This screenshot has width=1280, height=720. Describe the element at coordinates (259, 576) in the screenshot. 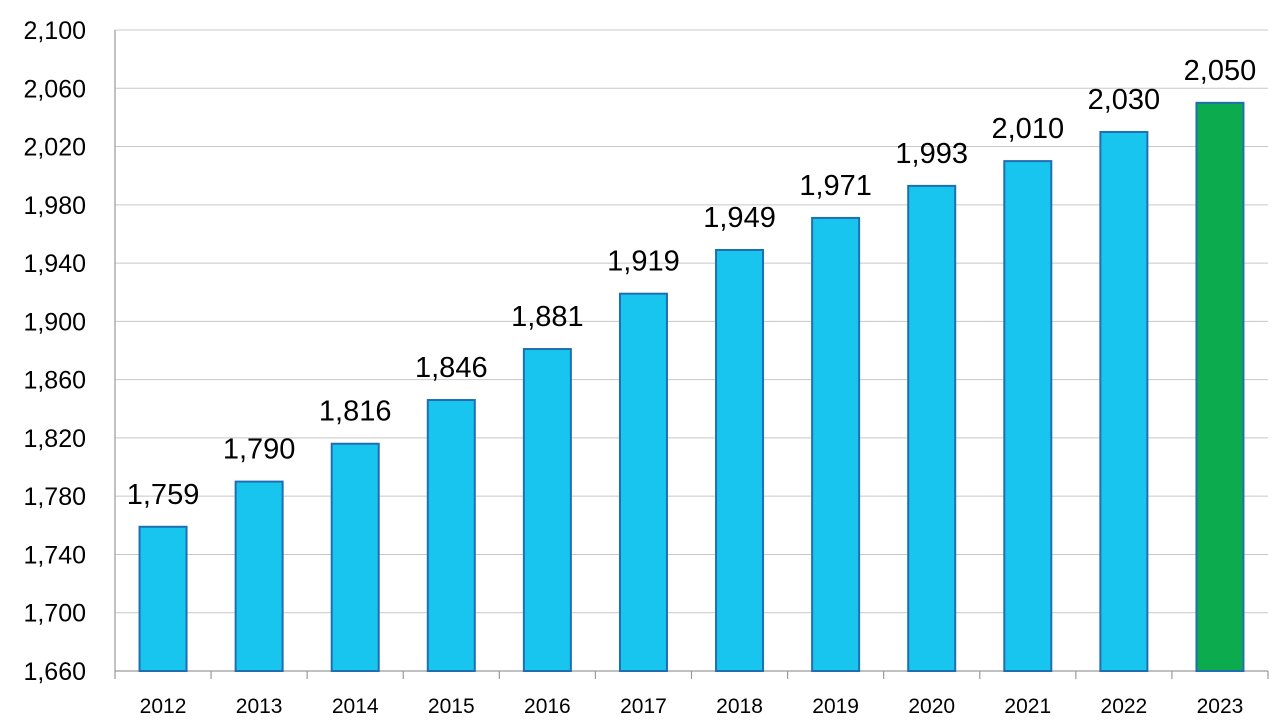

I see `bar-2013` at that location.